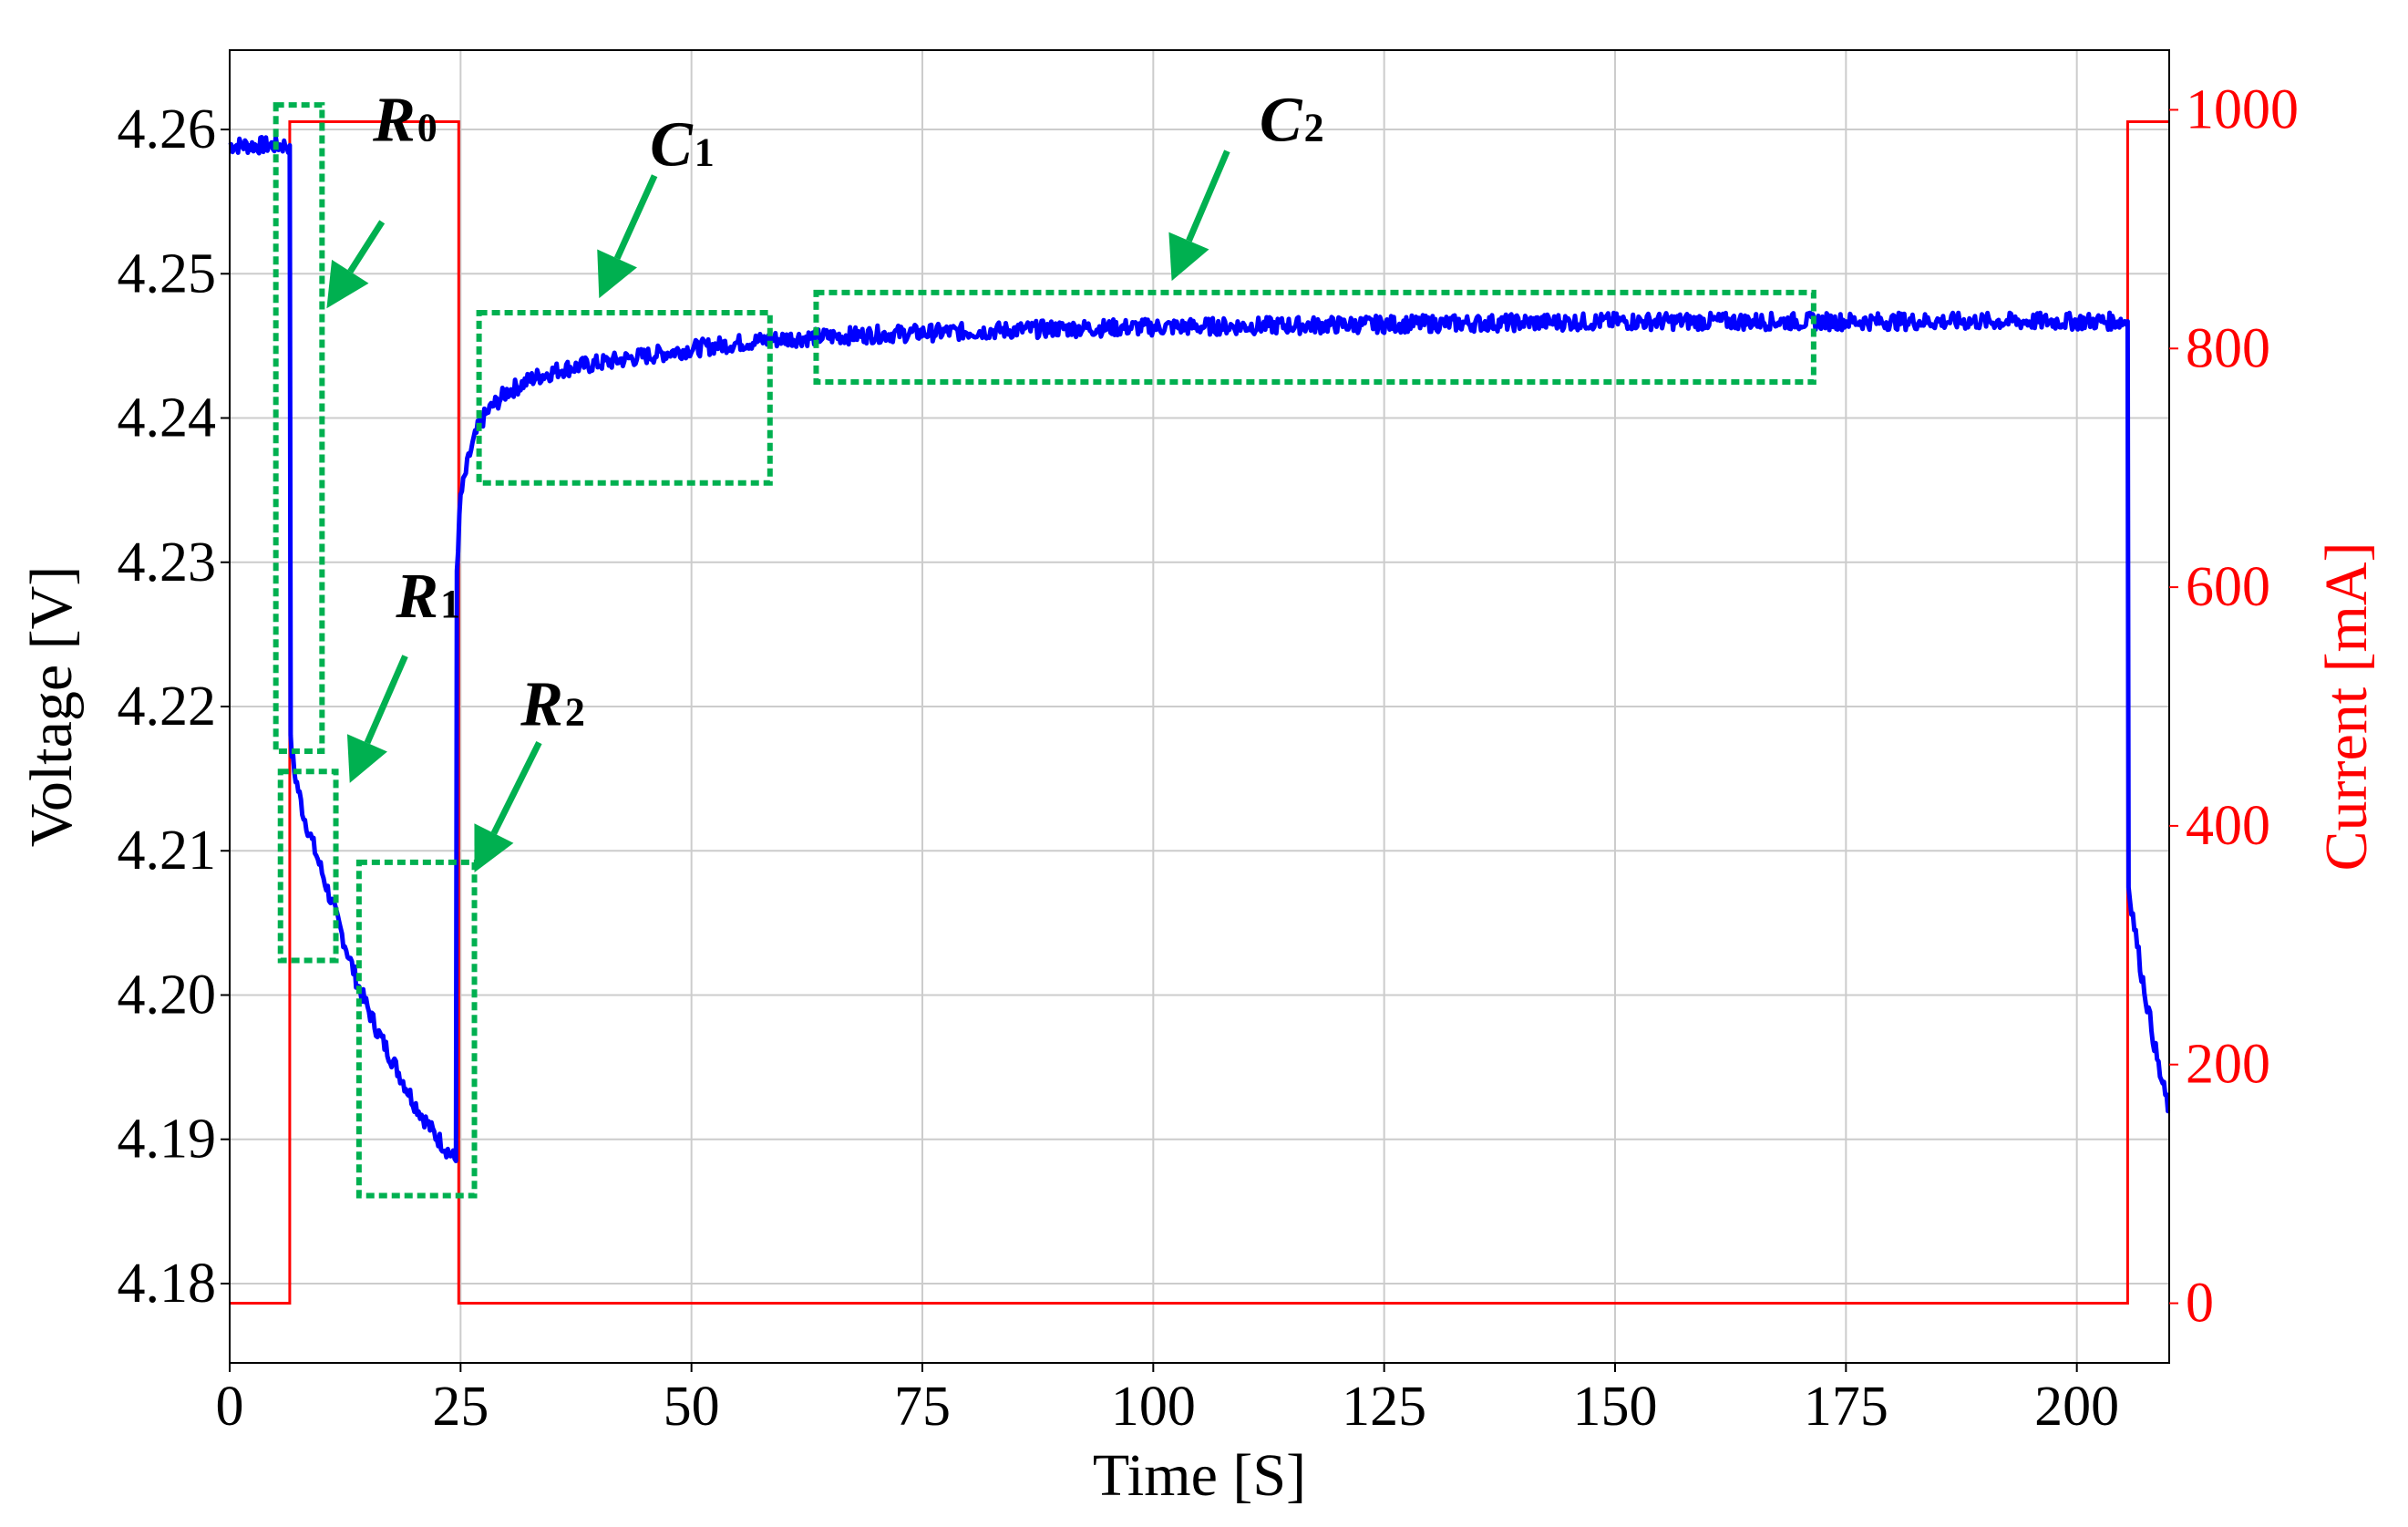 The image size is (2408, 1527). What do you see at coordinates (168, 1140) in the screenshot?
I see `y-left-tick-label: 4.19` at bounding box center [168, 1140].